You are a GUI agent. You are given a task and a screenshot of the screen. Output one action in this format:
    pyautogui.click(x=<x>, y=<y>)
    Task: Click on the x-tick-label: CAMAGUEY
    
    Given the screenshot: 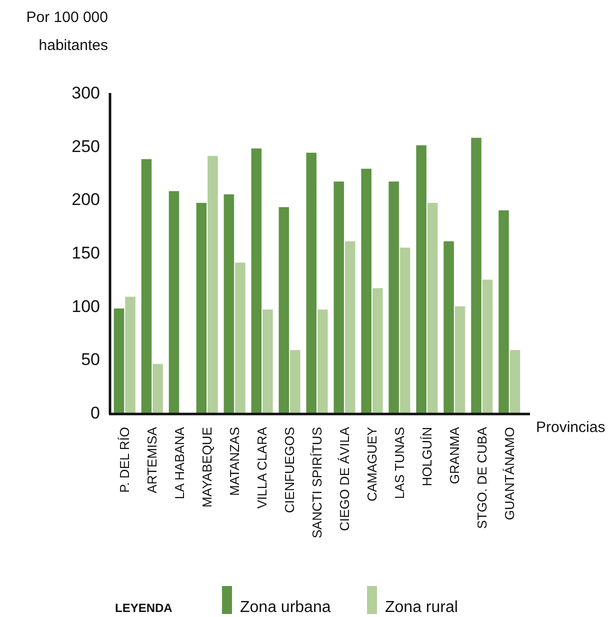 What is the action you would take?
    pyautogui.click(x=372, y=464)
    